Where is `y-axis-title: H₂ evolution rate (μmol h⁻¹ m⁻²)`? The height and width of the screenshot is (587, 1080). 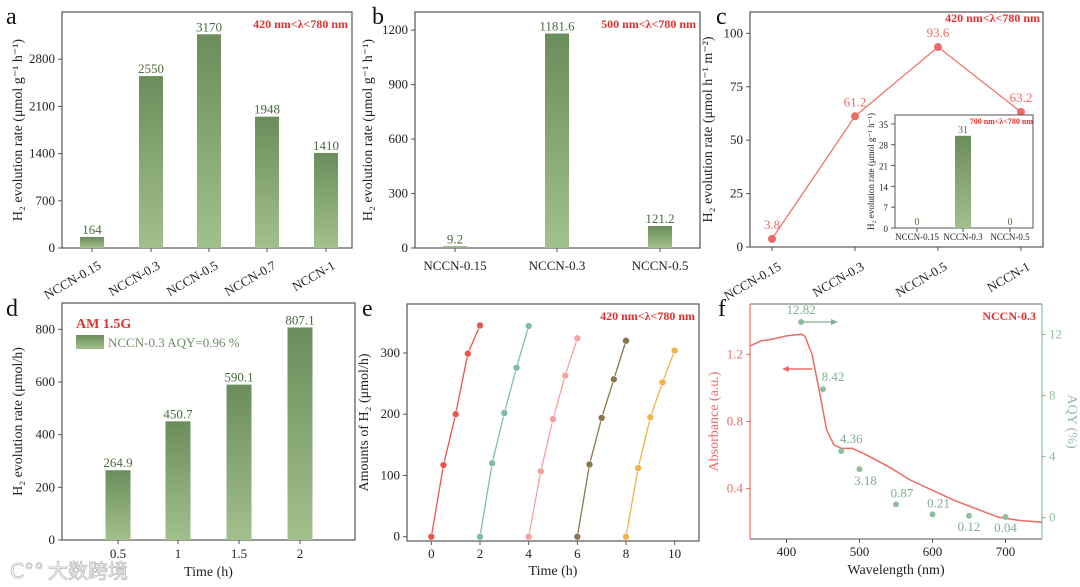
y-axis-title: H₂ evolution rate (μmol h⁻¹ m⁻²) is located at coordinates (708, 129).